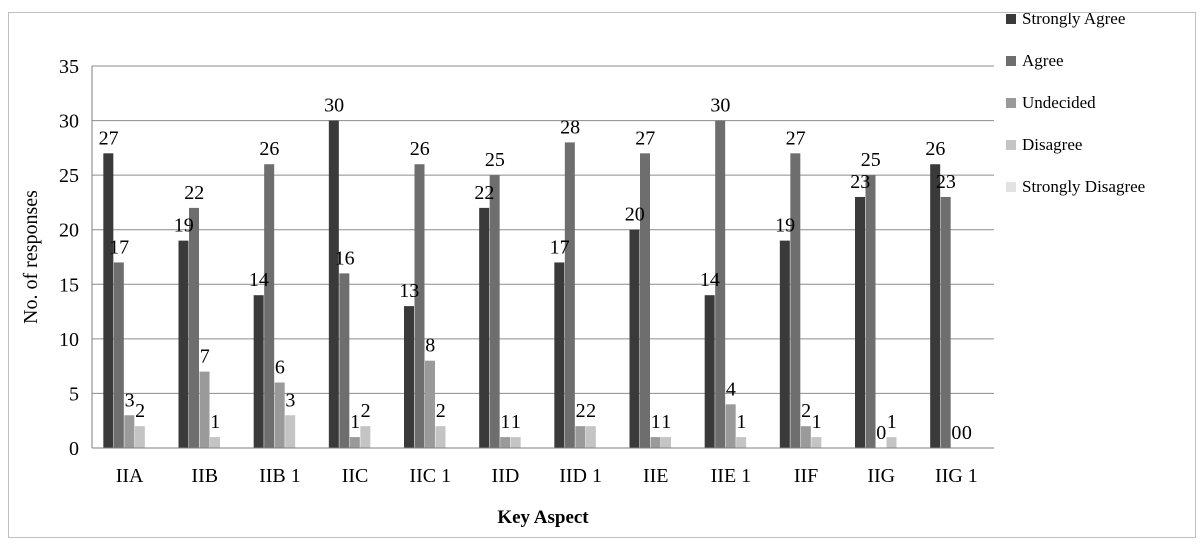 Image resolution: width=1204 pixels, height=544 pixels. What do you see at coordinates (1073, 20) in the screenshot?
I see `legend-label: Strongly Agree` at bounding box center [1073, 20].